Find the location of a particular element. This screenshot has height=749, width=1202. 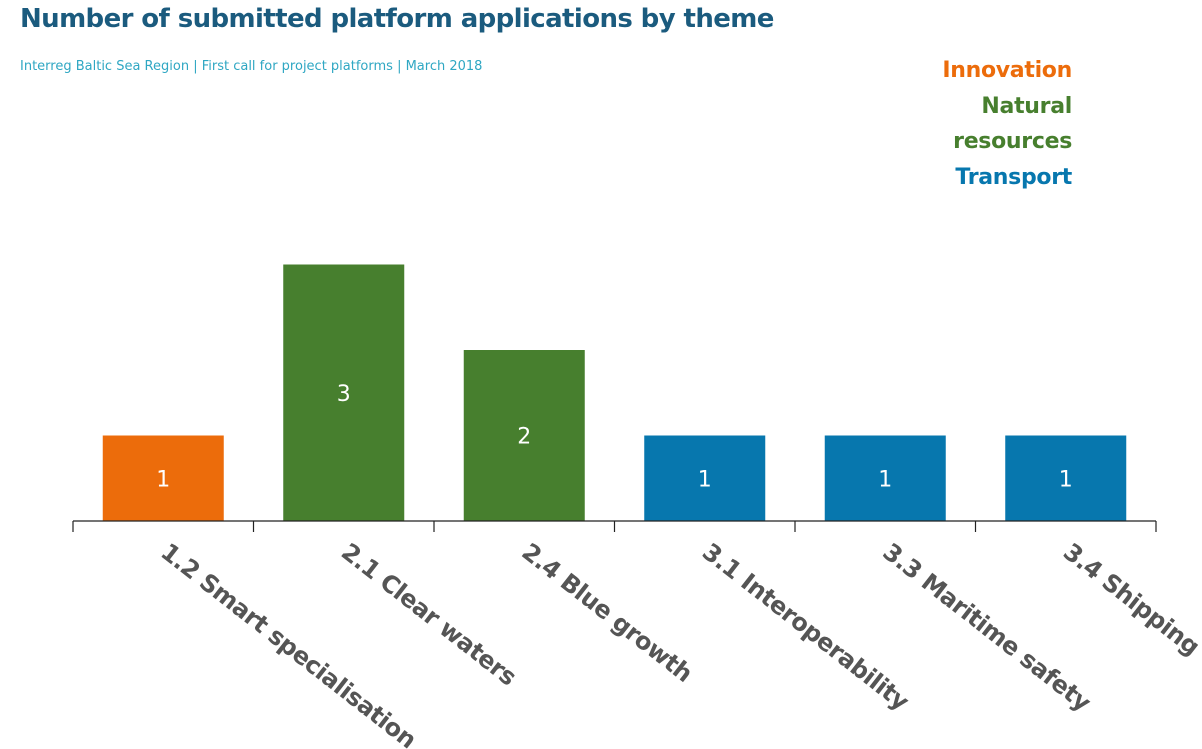

data-label-3-1-interoperability: 1 is located at coordinates (705, 479).